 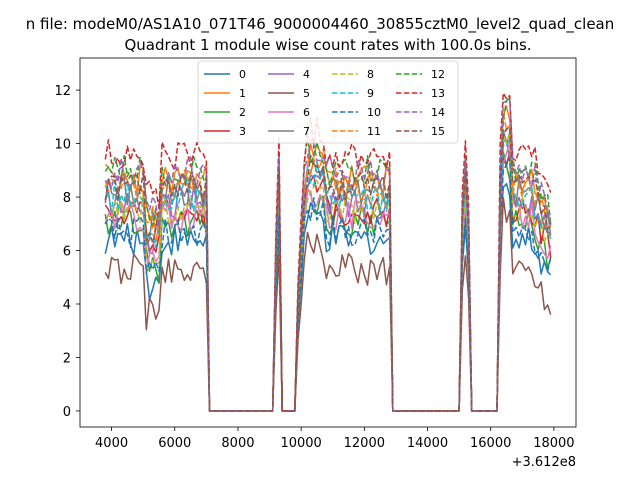 I want to click on legend-label-0: 0, so click(x=242, y=74).